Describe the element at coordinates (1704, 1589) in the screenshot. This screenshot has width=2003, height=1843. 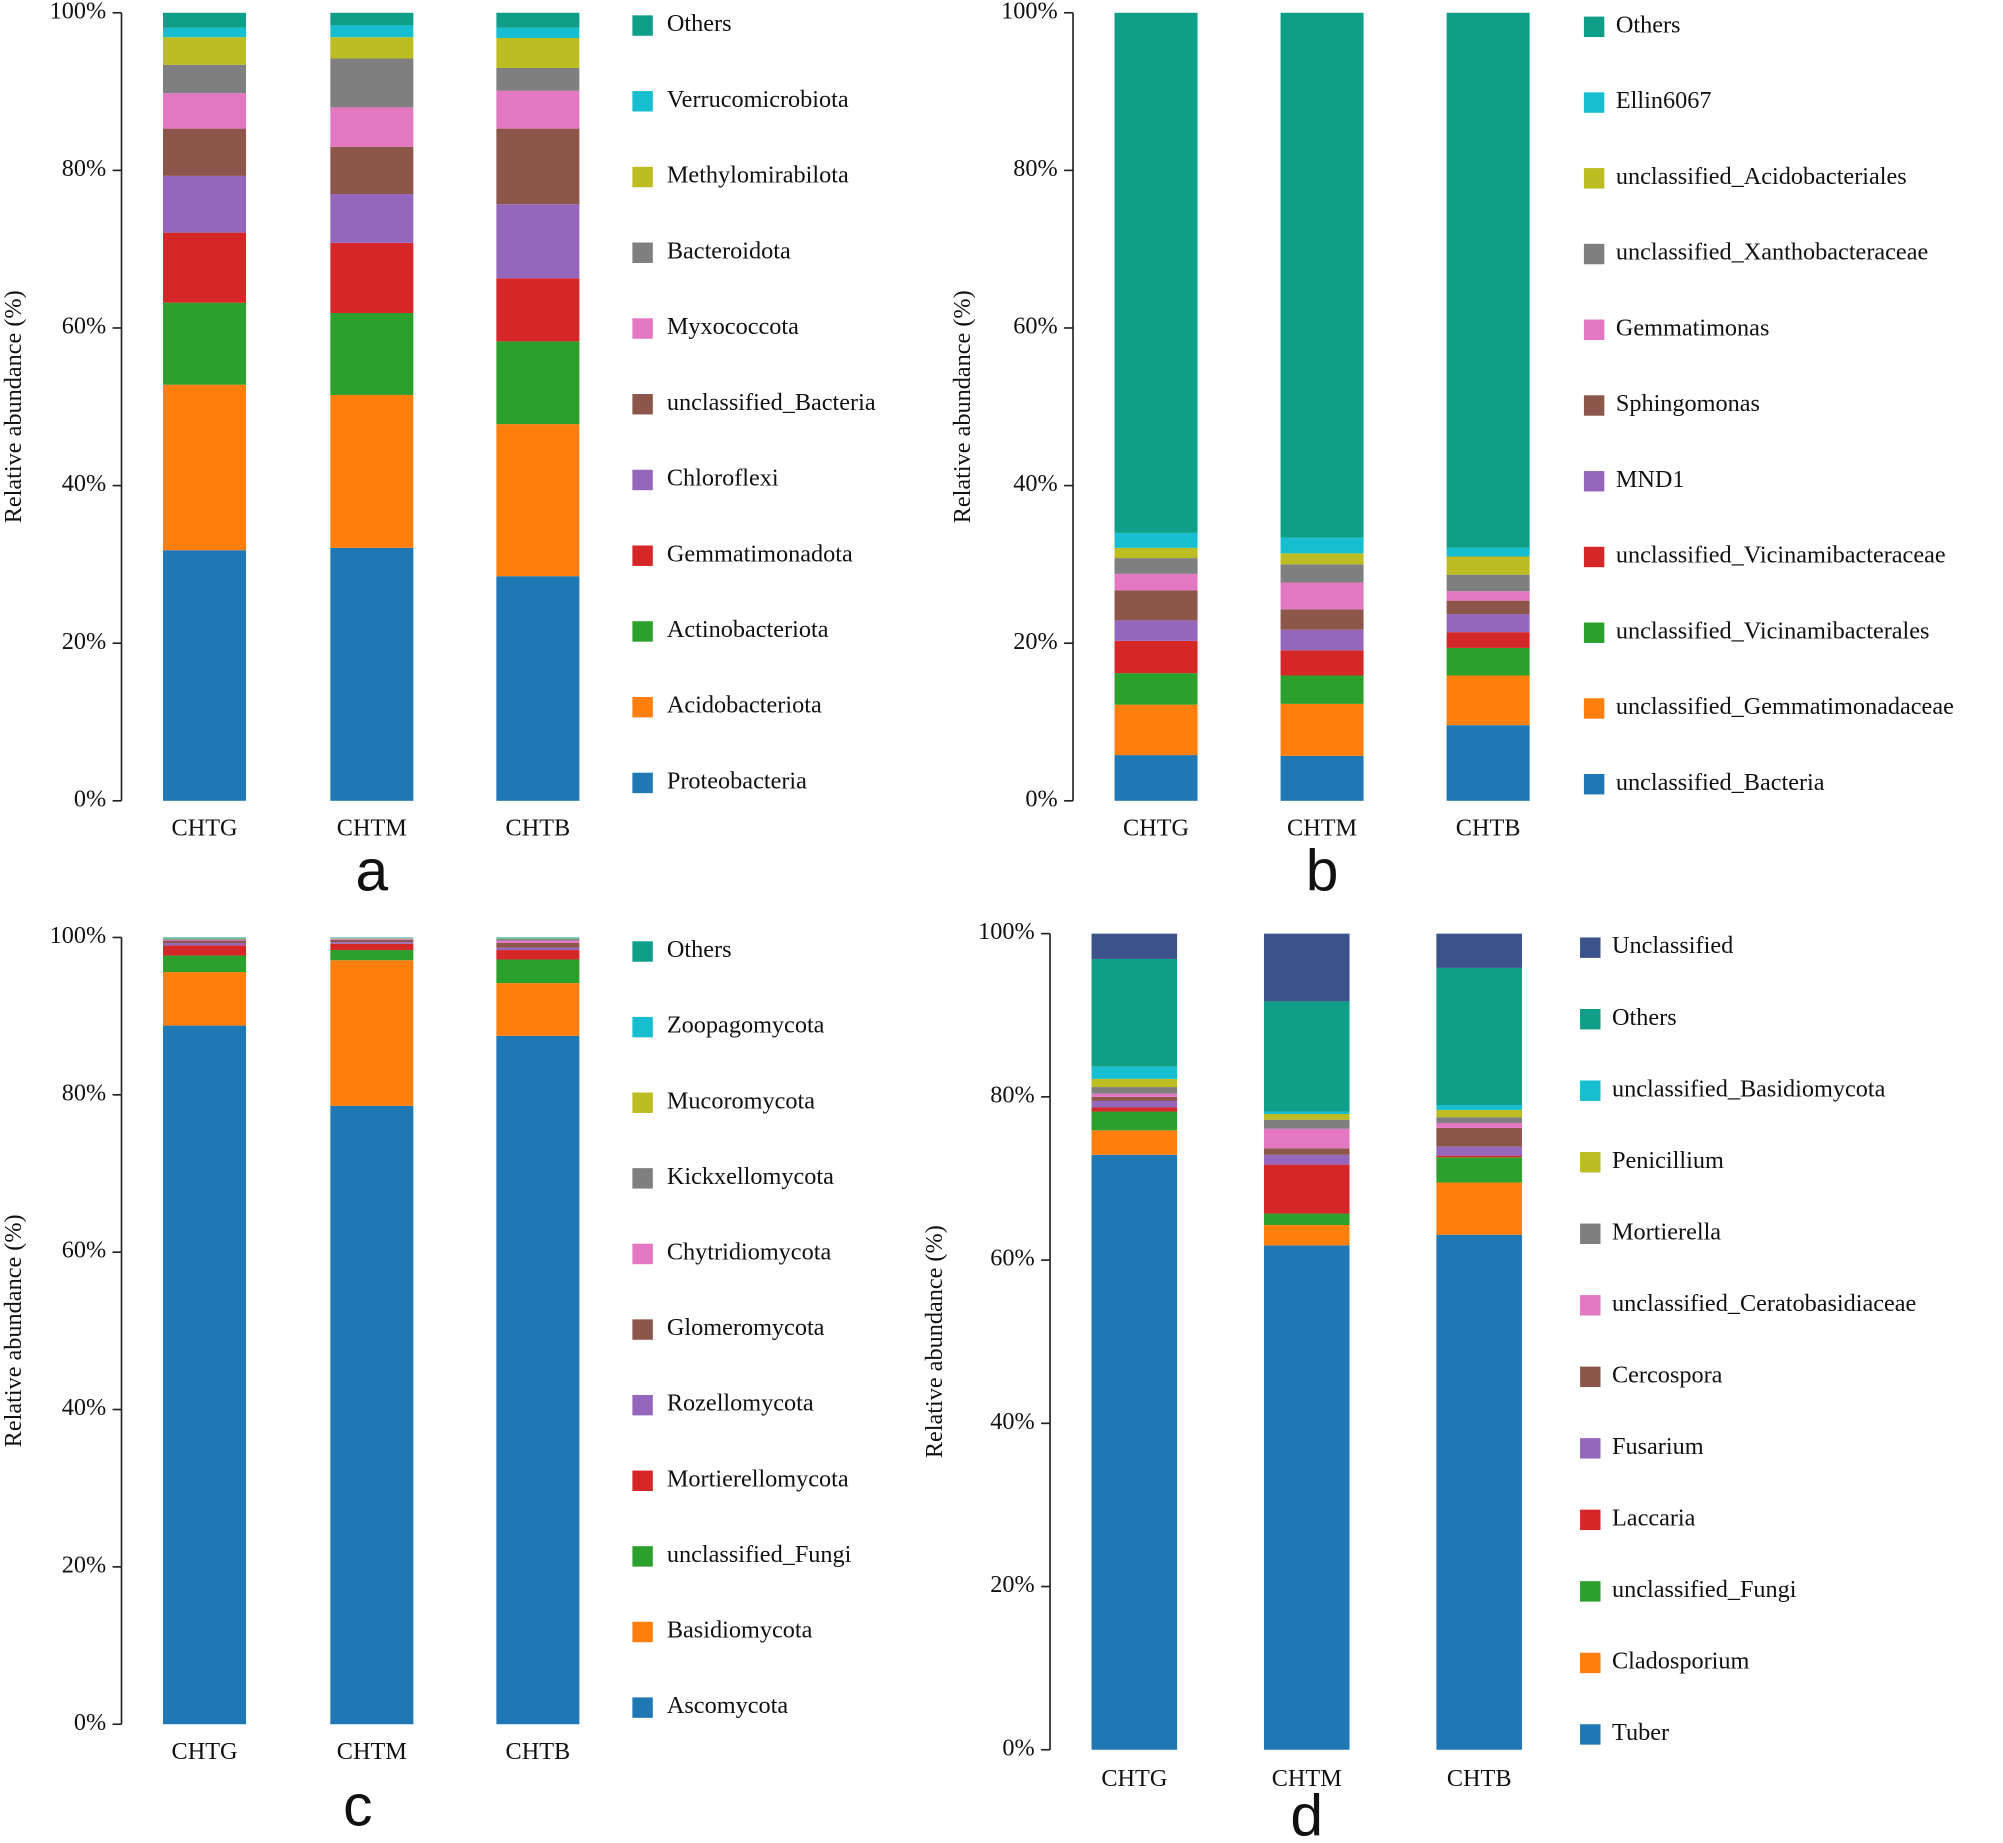
I see `legend-label: unclassified_Fungi` at that location.